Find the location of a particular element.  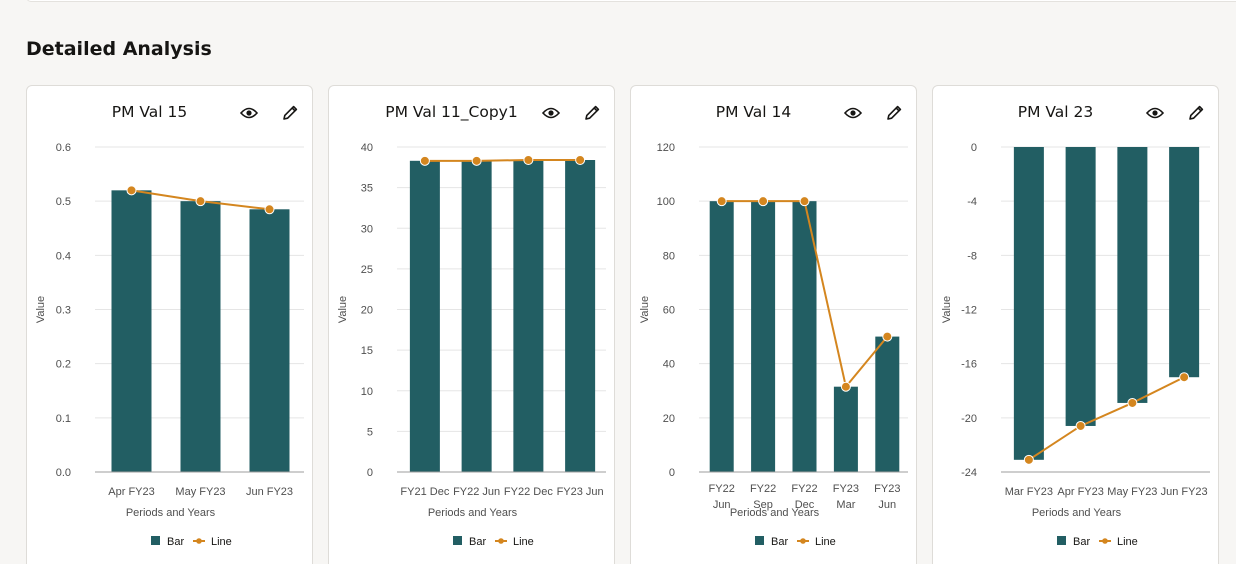

y-tick-label: -8 is located at coordinates (972, 256).